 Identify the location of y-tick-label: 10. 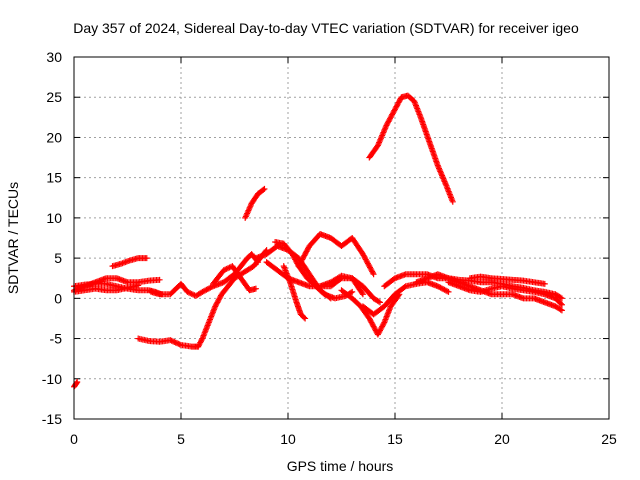
(54, 218).